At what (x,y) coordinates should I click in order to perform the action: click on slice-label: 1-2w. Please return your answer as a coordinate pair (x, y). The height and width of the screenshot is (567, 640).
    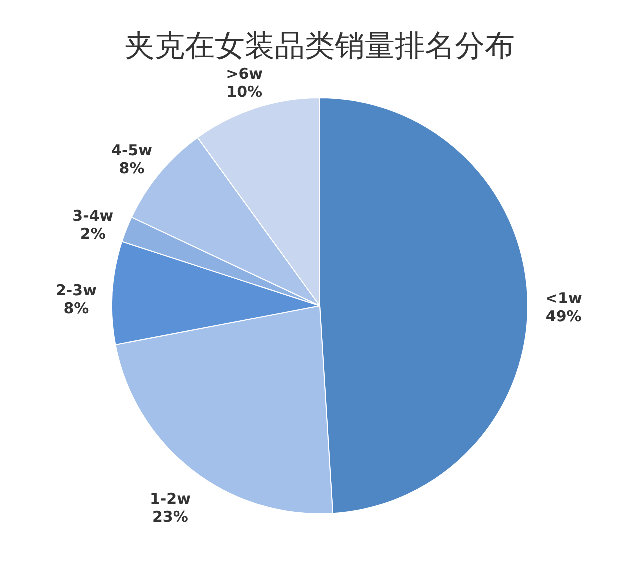
    Looking at the image, I should click on (171, 499).